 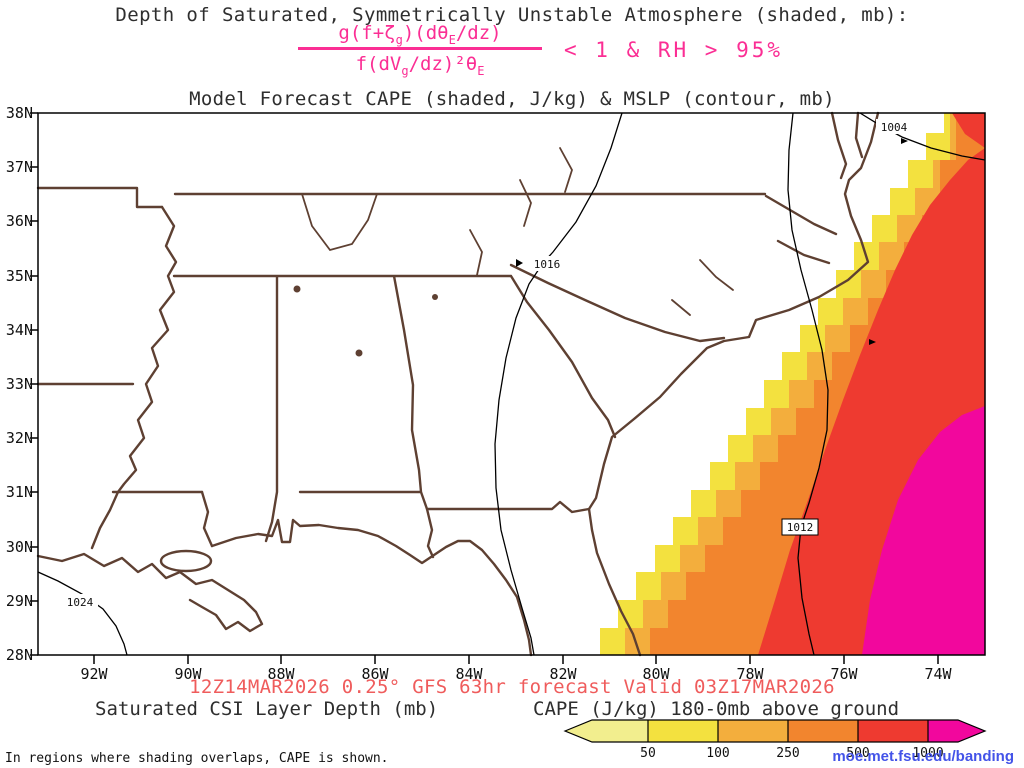 I want to click on gulf-coastline, so click(x=284, y=587).